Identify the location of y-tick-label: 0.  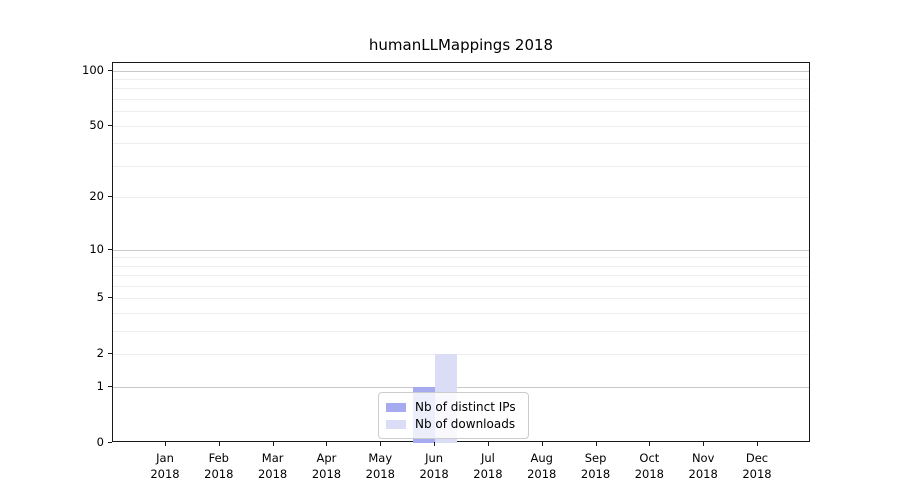
(100, 442).